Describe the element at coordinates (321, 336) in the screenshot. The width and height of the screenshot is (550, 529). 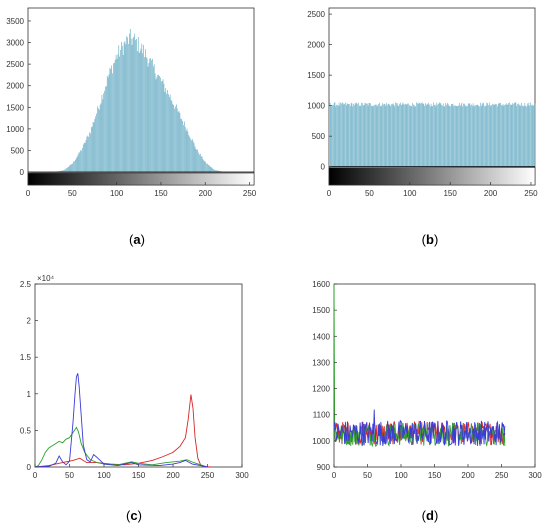
I see `y-tick-label: 1400` at that location.